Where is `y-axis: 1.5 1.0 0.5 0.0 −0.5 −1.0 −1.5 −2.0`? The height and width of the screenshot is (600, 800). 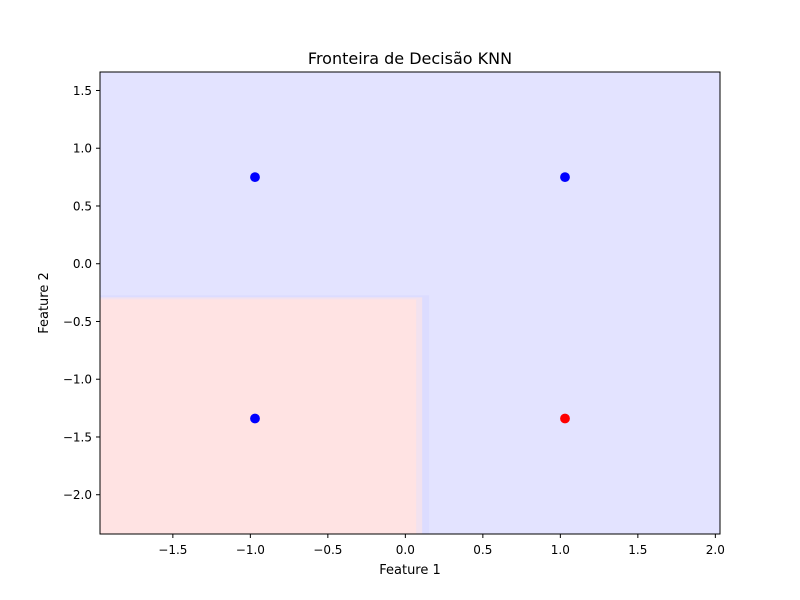 y-axis: 1.5 1.0 0.5 0.0 −0.5 −1.0 −1.5 −2.0 is located at coordinates (81, 293).